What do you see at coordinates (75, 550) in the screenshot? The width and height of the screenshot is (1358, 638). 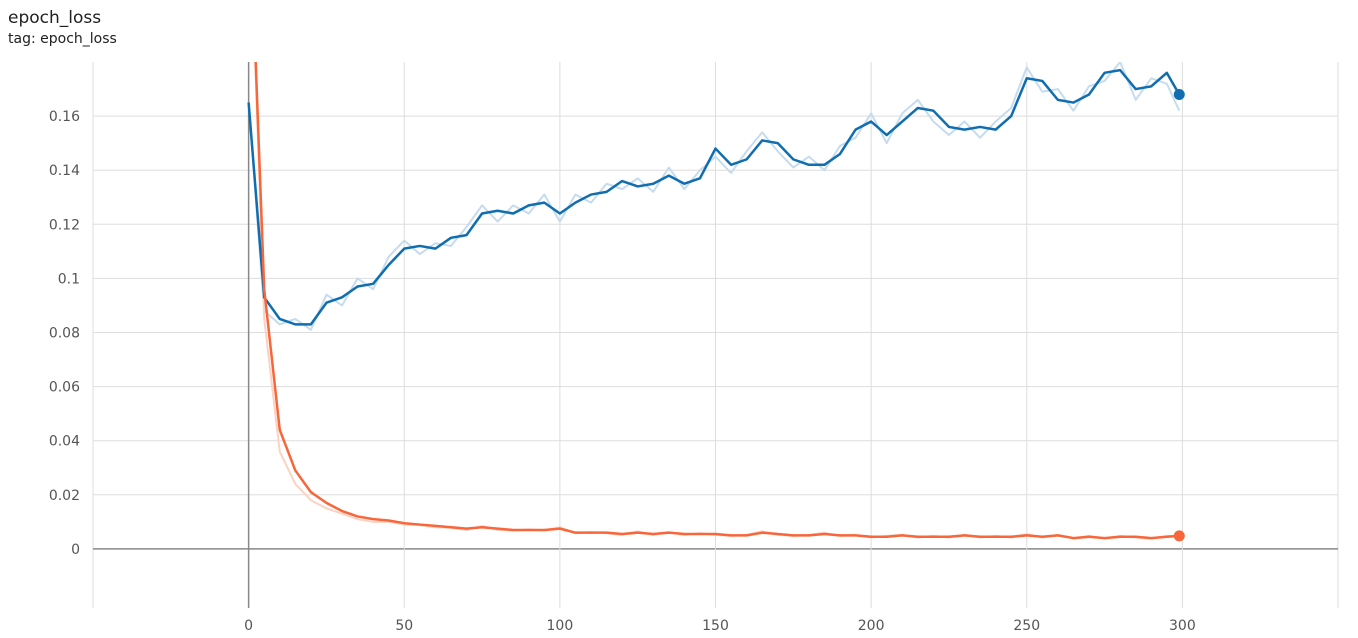 I see `y-tick-label: 0` at bounding box center [75, 550].